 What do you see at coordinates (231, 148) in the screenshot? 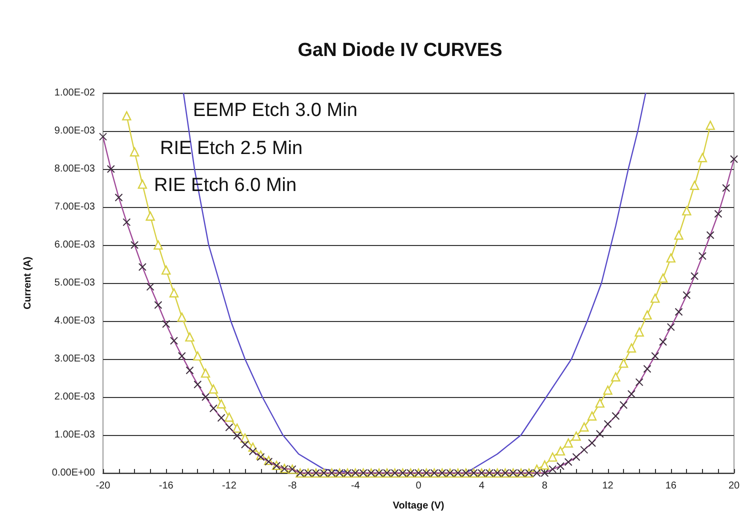
I see `annotation: RIE Etch 2.5 Min` at bounding box center [231, 148].